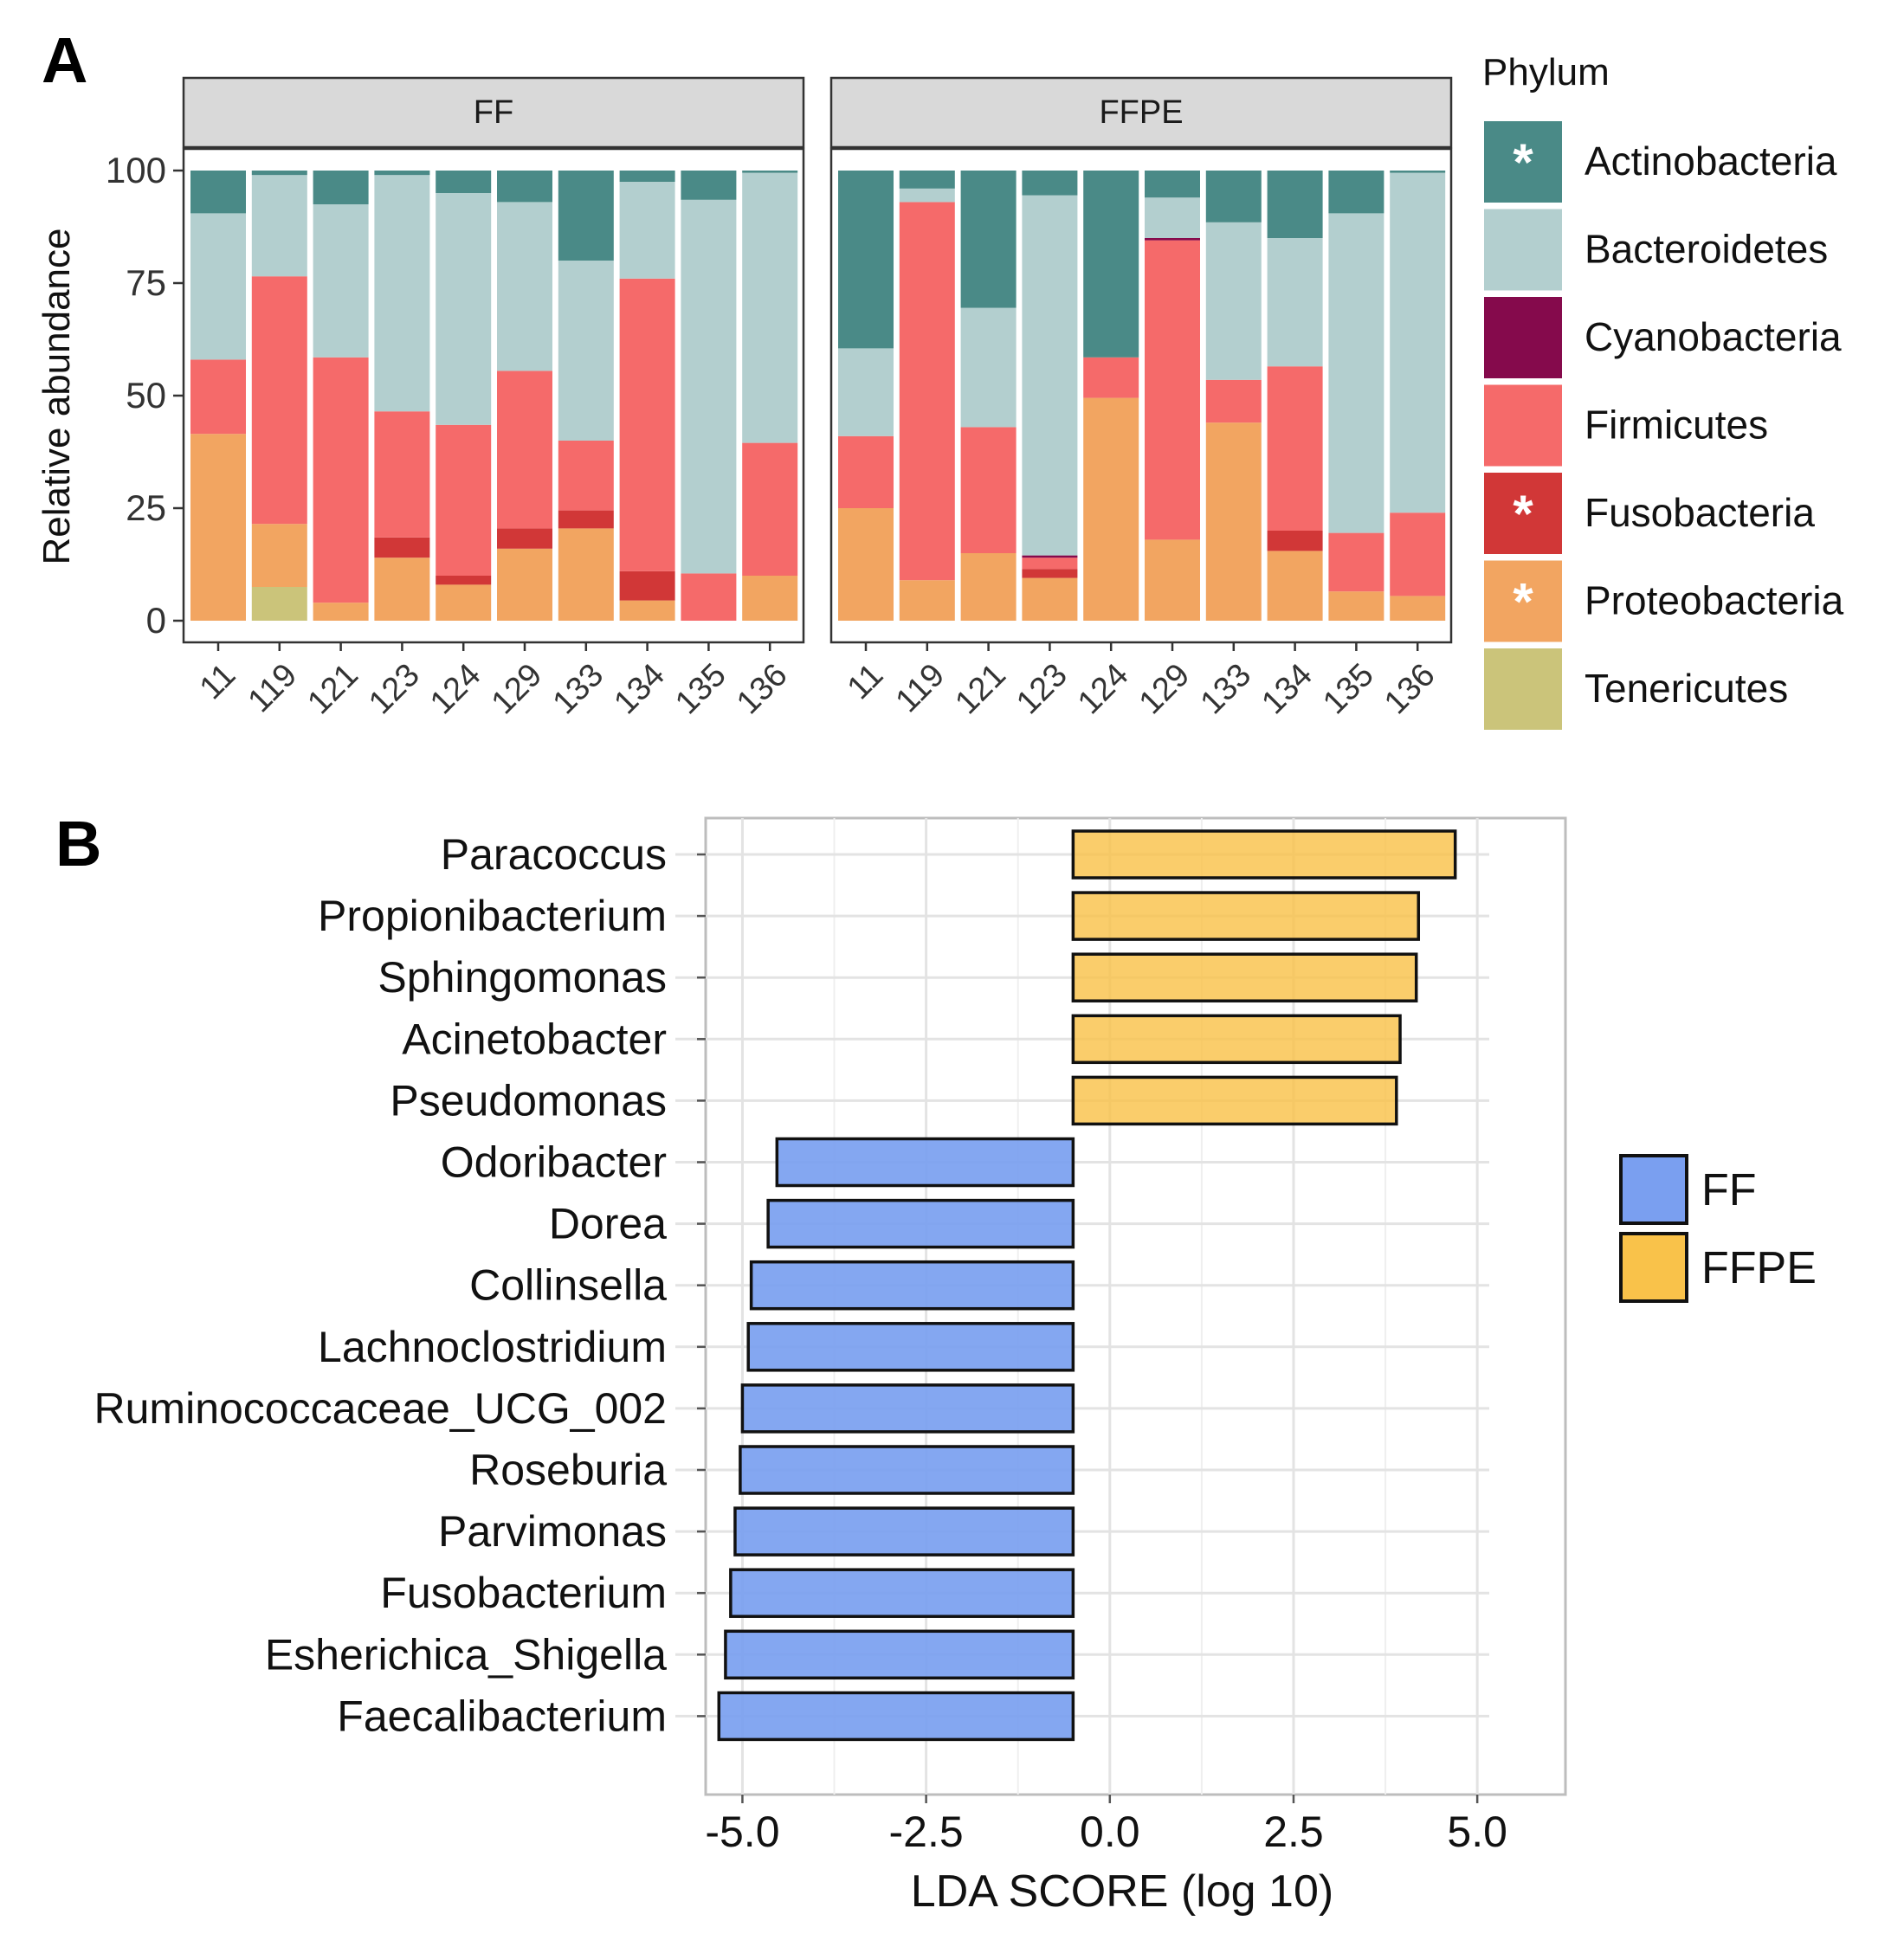  I want to click on legend-title: Phylum, so click(1546, 72).